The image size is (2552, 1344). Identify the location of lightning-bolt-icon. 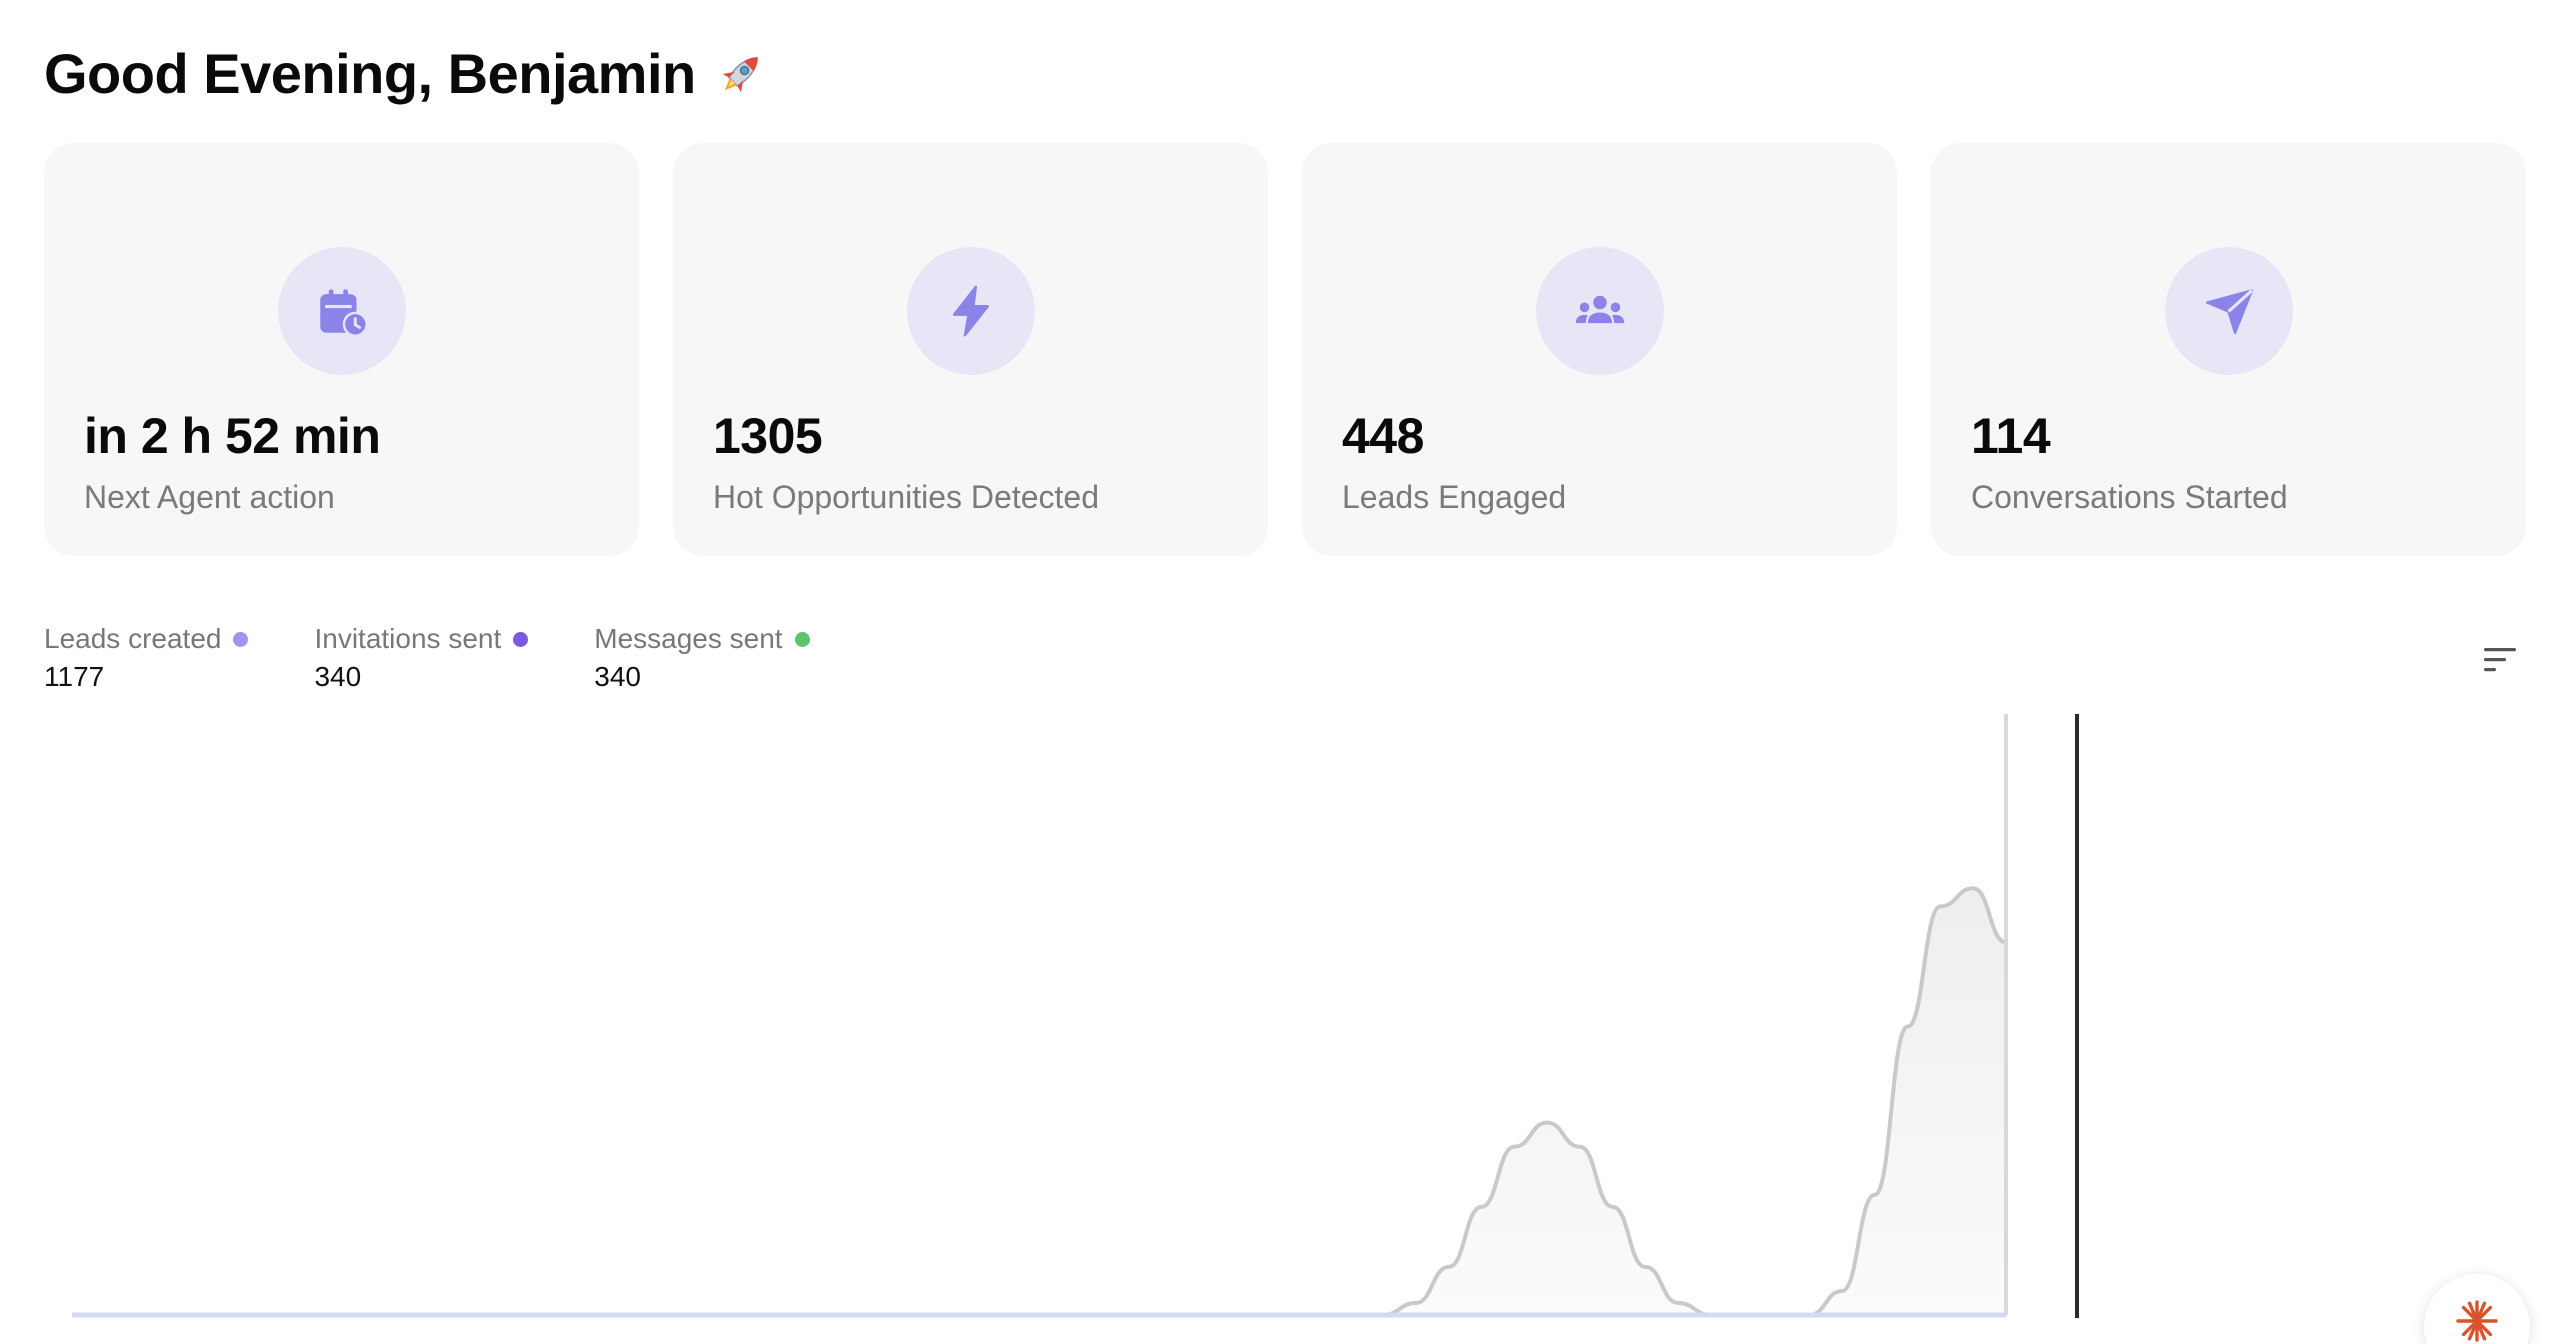
(970, 311).